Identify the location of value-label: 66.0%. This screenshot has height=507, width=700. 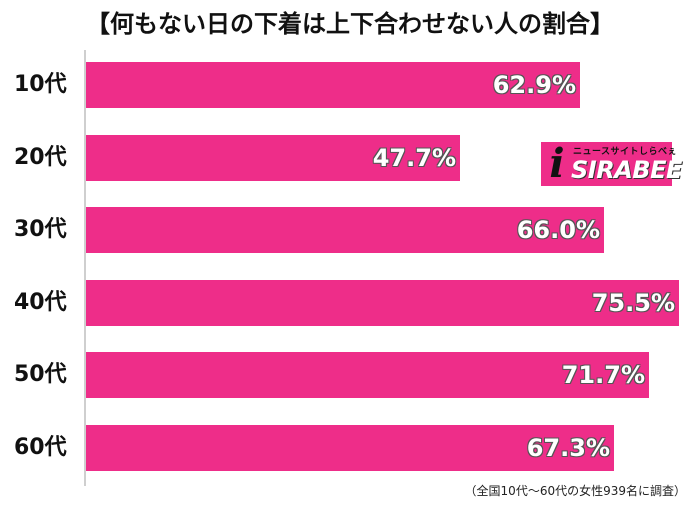
(558, 230).